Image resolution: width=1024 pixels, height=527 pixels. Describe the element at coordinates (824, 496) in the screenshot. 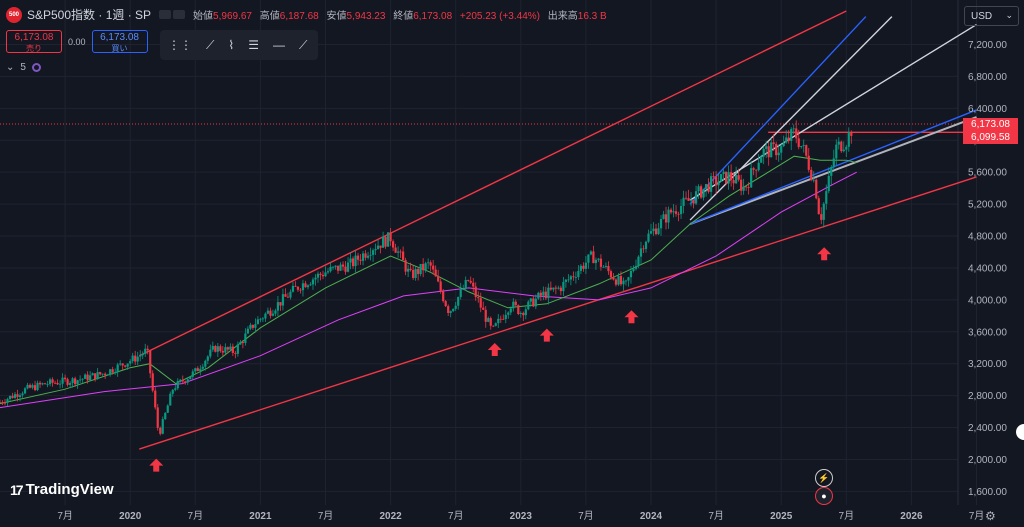

I see `us-flag-icon: ●` at that location.